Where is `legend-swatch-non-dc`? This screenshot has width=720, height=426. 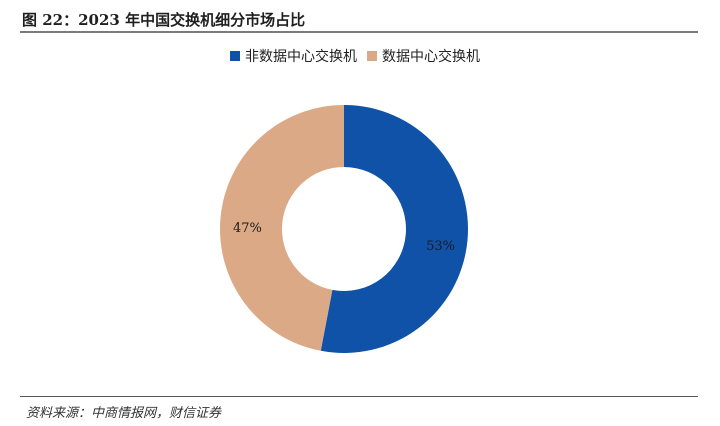
legend-swatch-non-dc is located at coordinates (235, 56).